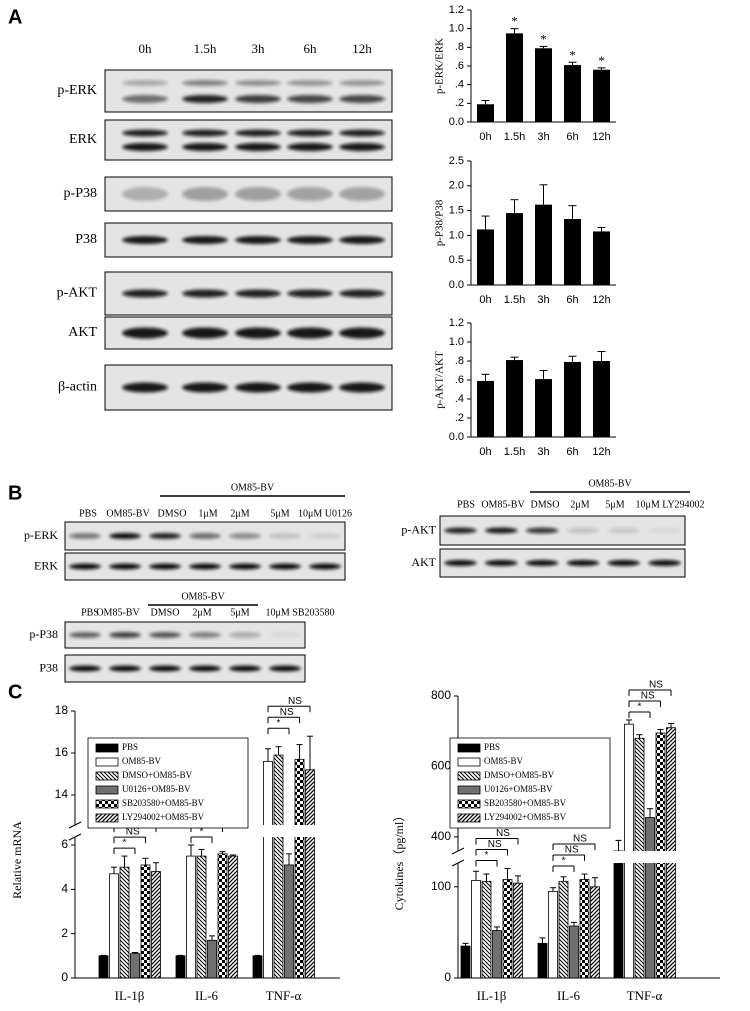  What do you see at coordinates (456, 186) in the screenshot?
I see `y-tick-label: 2.0` at bounding box center [456, 186].